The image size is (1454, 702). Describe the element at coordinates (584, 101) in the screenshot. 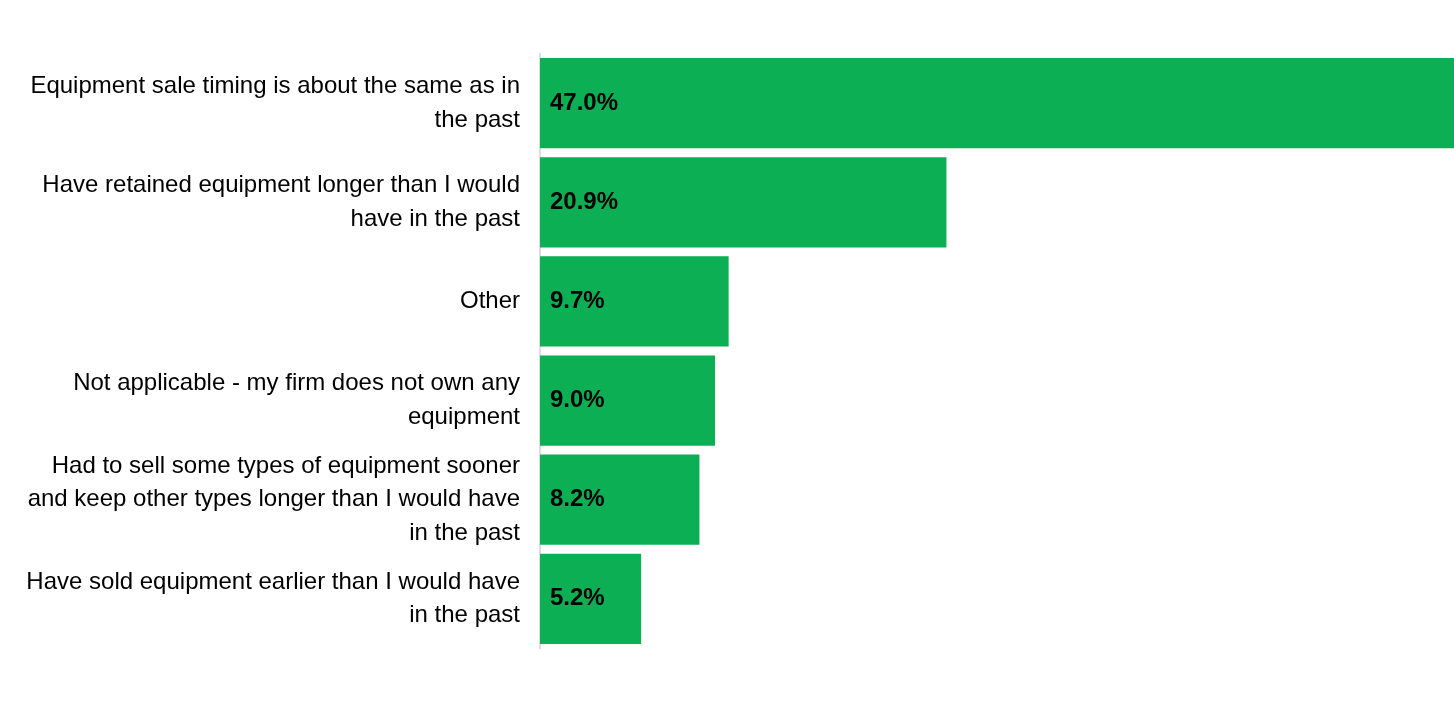

I see `data-label: 47.0%` at that location.